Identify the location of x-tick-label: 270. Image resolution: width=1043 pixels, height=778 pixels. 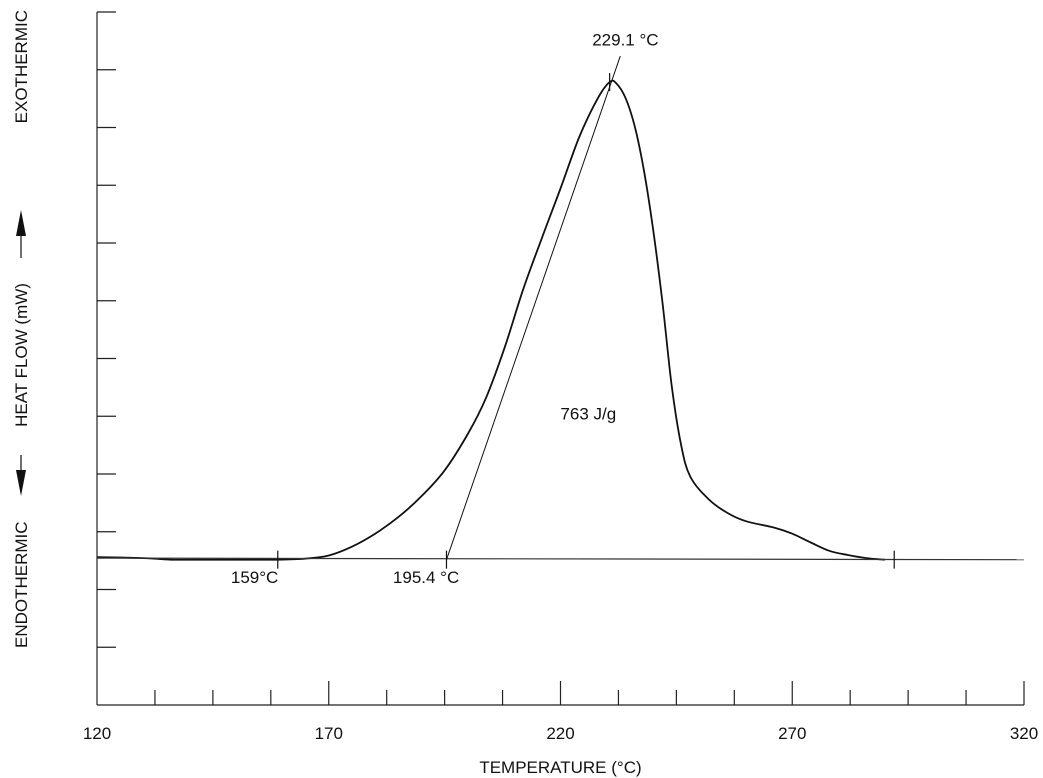
(792, 733).